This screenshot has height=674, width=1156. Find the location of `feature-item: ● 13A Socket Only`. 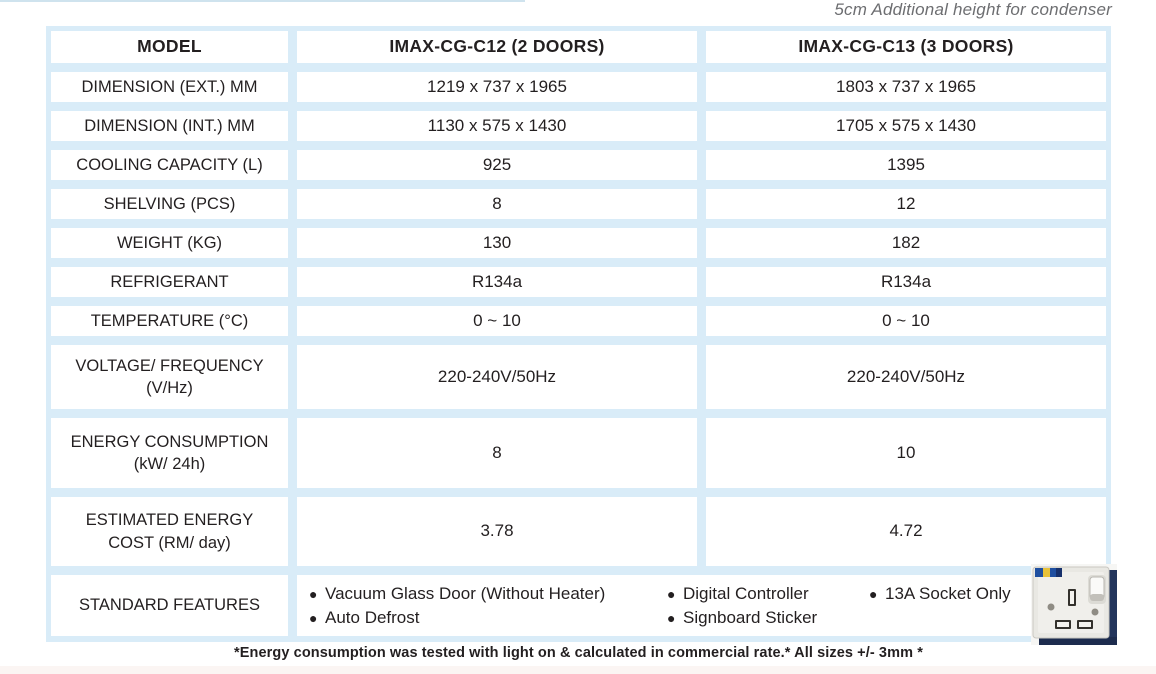

feature-item: ● 13A Socket Only is located at coordinates (984, 594).